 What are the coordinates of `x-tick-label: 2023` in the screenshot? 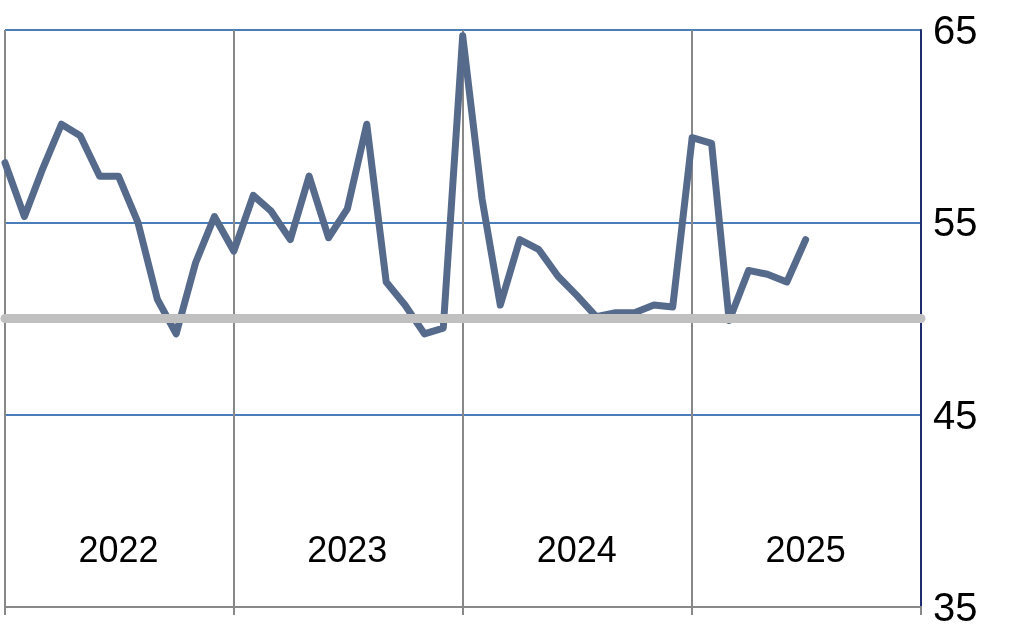 It's located at (347, 549).